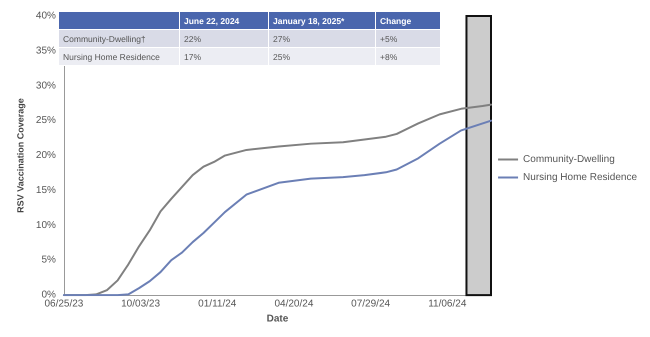  I want to click on annotation: 27%, so click(282, 39).